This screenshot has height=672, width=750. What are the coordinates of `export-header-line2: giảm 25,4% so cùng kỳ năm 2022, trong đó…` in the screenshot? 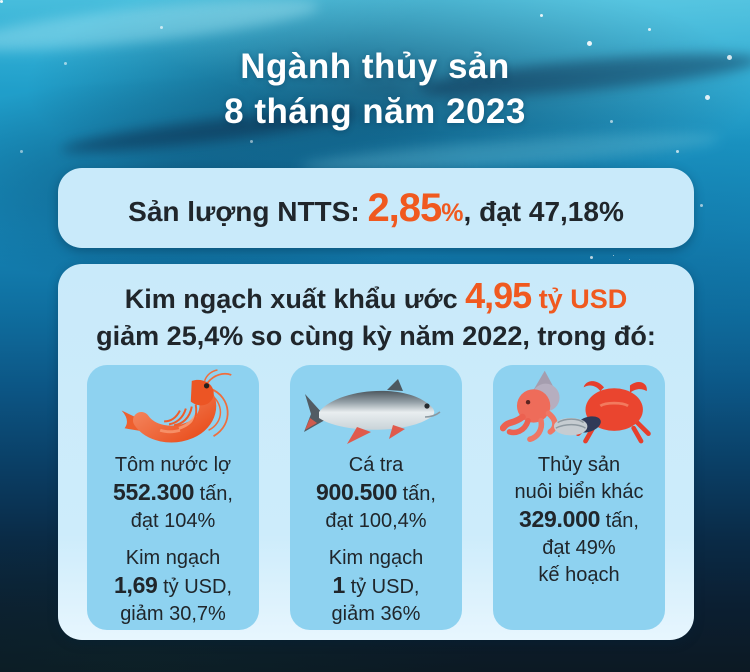 It's located at (376, 336).